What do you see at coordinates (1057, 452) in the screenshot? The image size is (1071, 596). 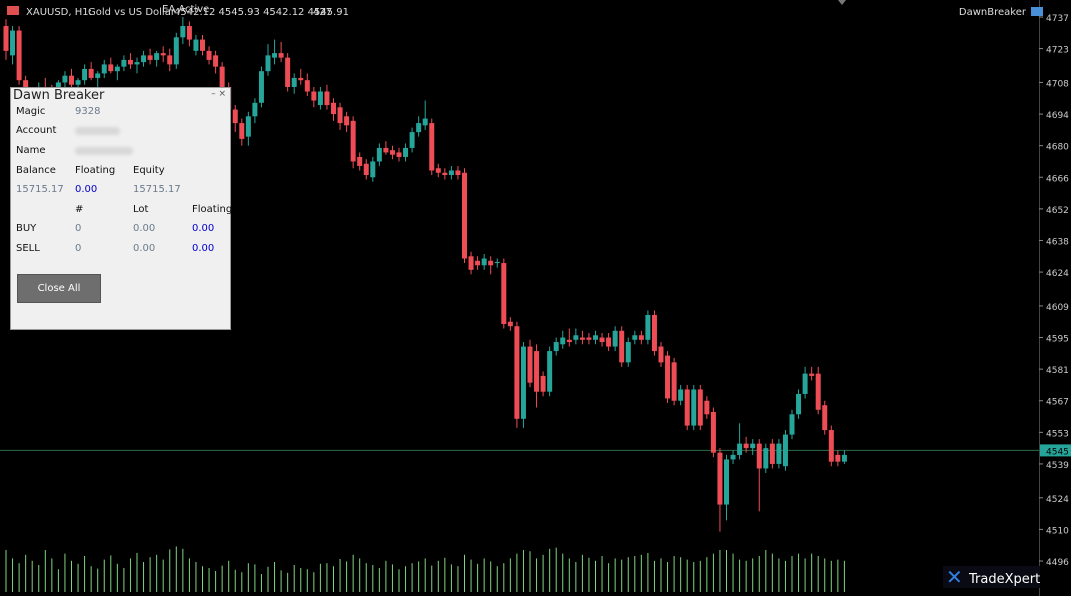 I see `current-price-label: 4545` at bounding box center [1057, 452].